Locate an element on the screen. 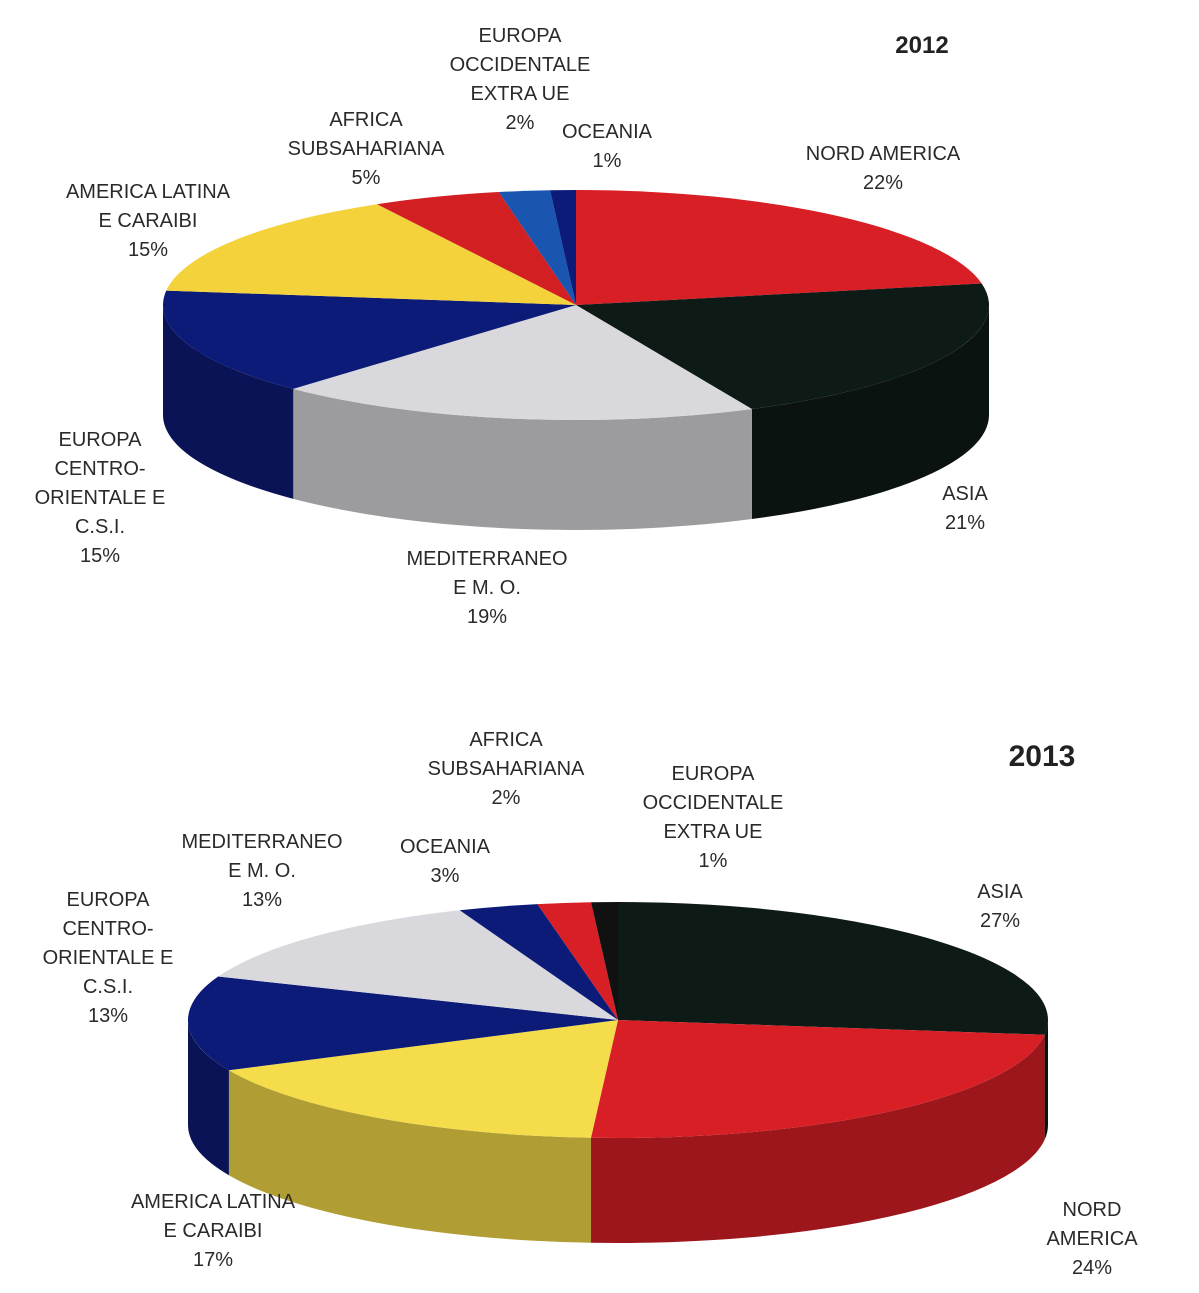 The width and height of the screenshot is (1199, 1293). slice-label: EUROPA CENTRO- ORIENTALE E C.S.I. 13% is located at coordinates (108, 958).